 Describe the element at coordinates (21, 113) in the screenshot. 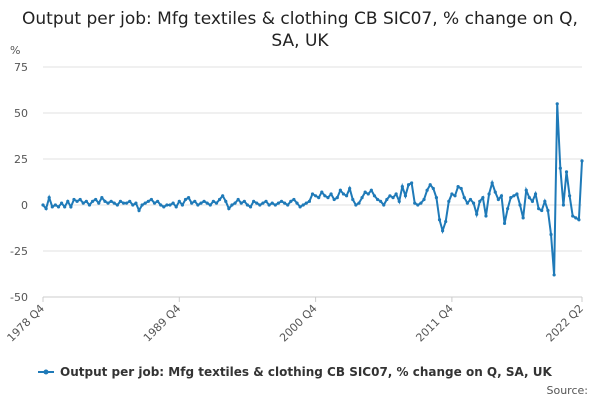

I see `y-tick-label: 50` at that location.